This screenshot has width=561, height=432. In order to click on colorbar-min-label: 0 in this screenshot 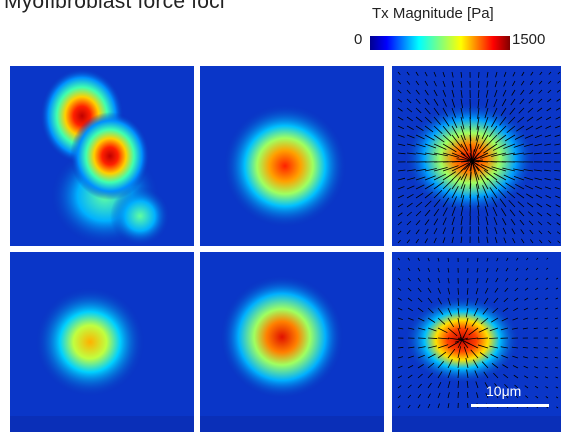, I will do `click(358, 39)`.